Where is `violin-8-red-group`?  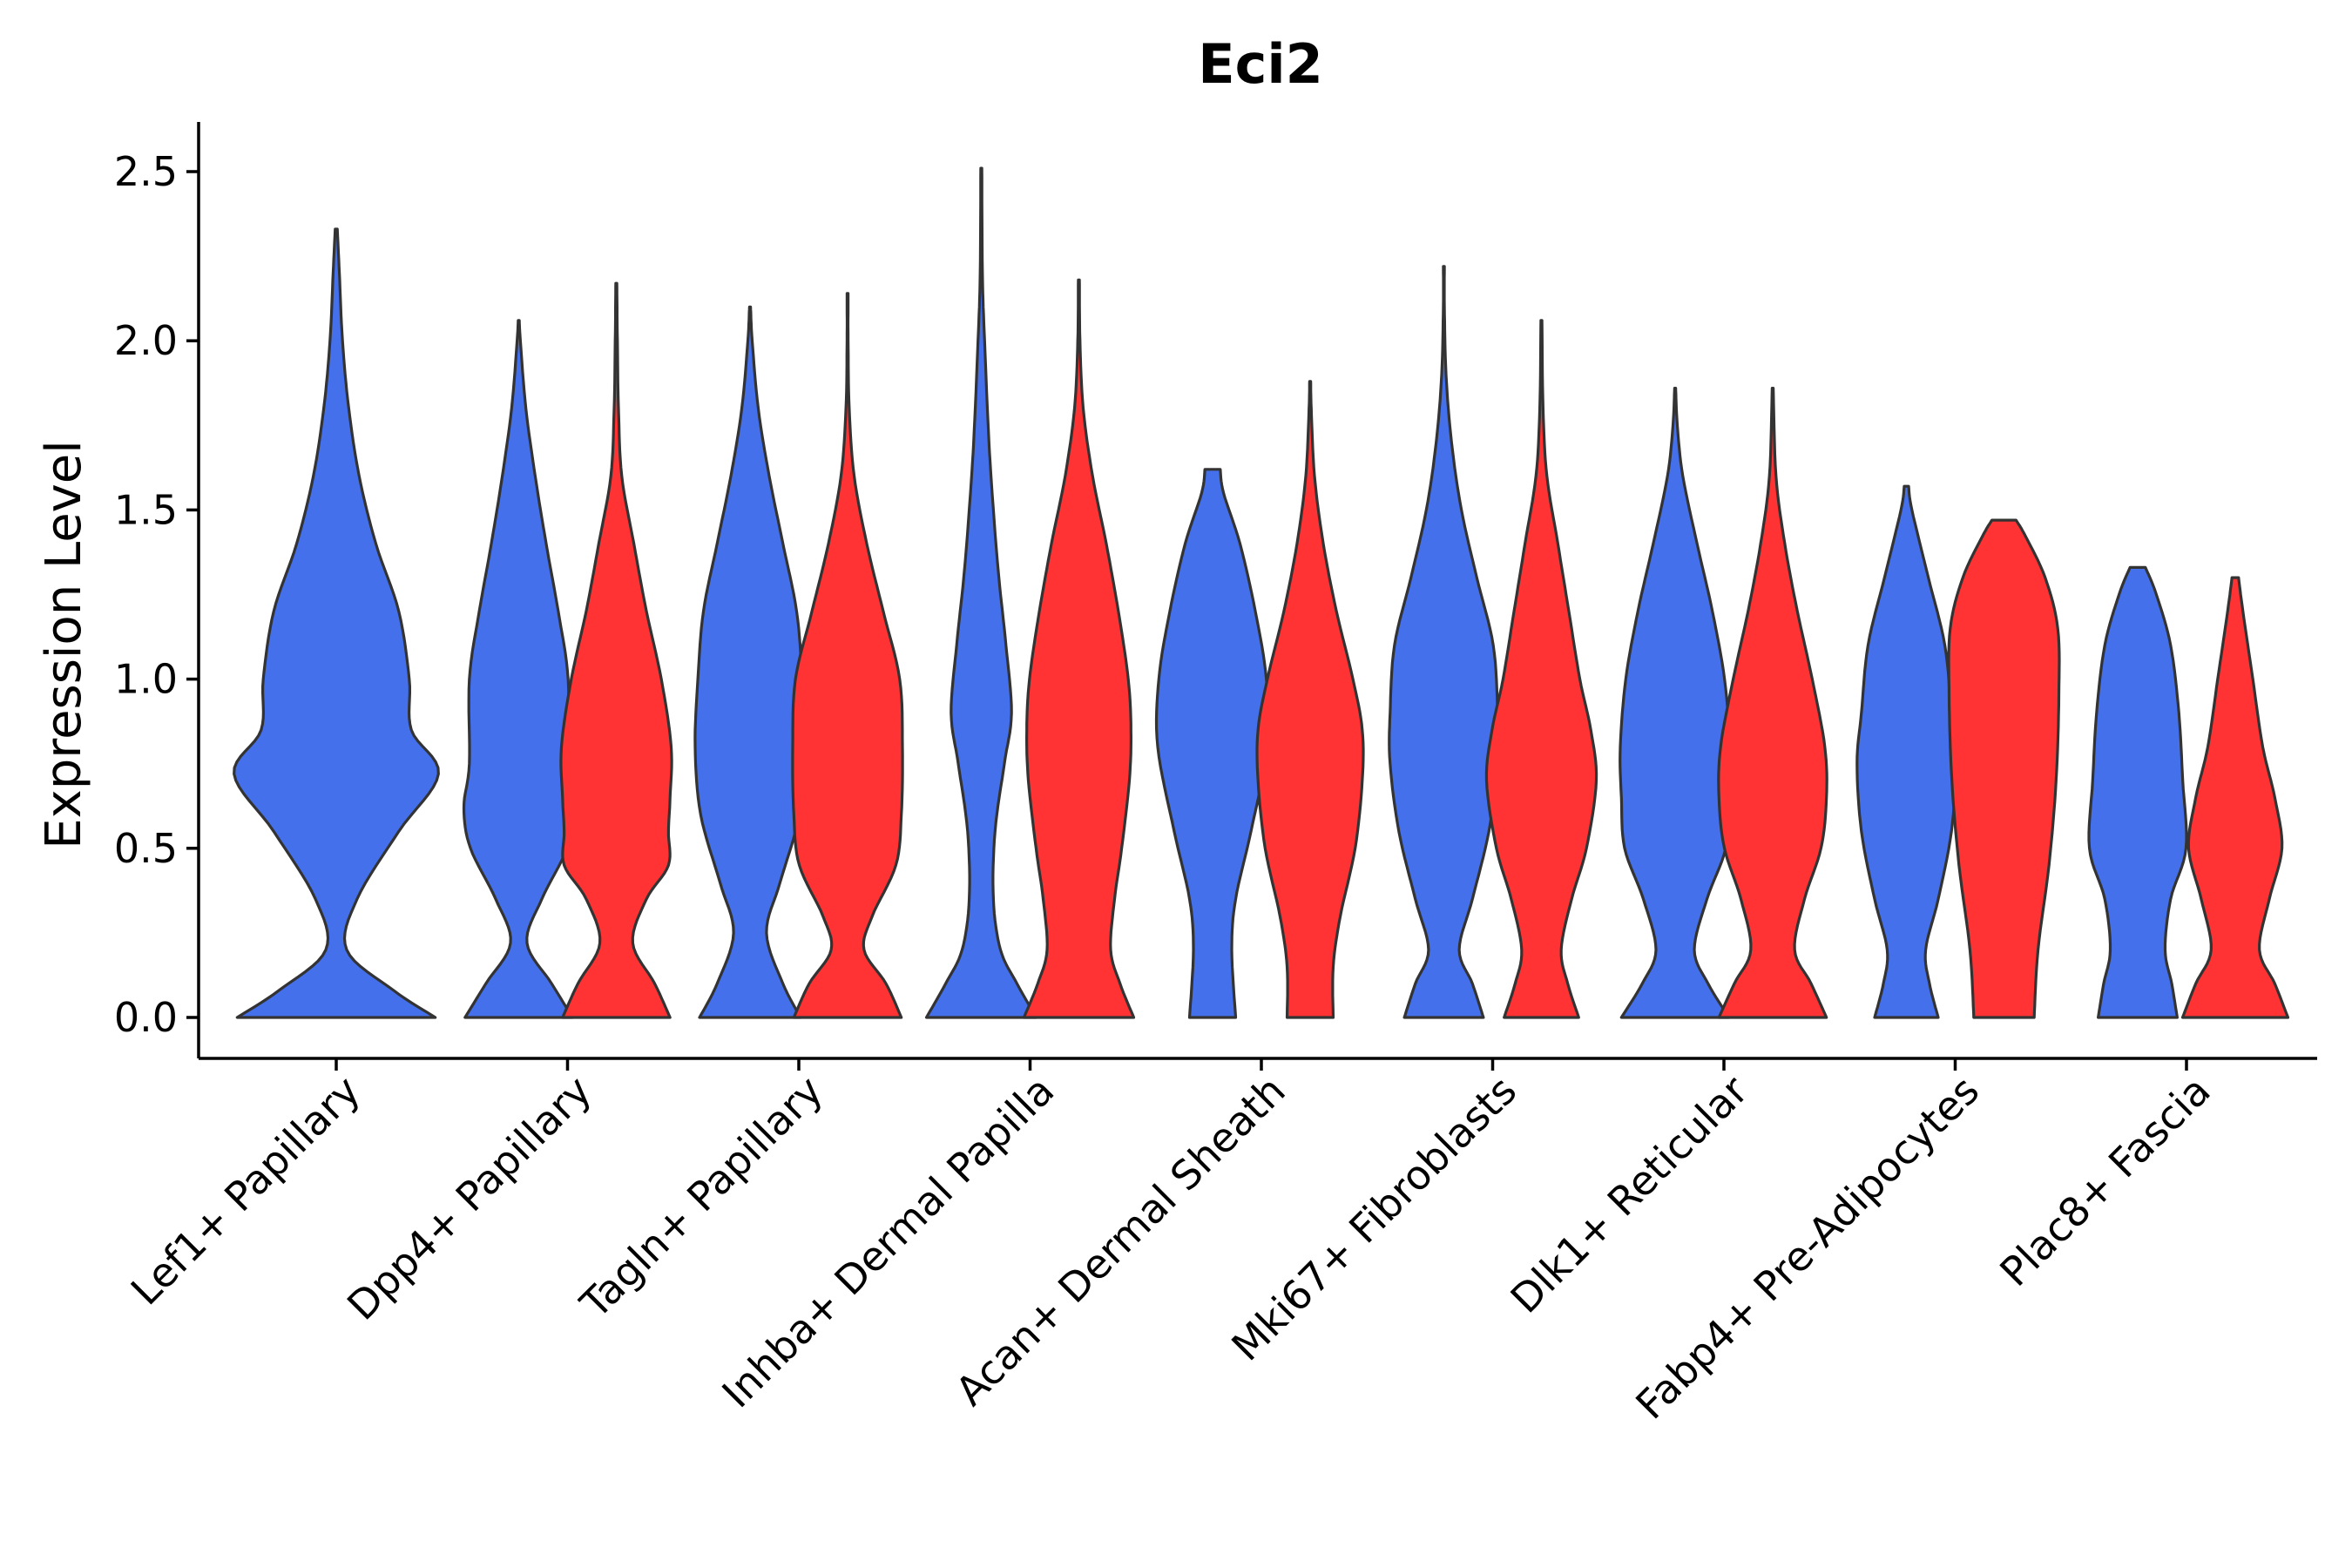
violin-8-red-group is located at coordinates (2235, 797).